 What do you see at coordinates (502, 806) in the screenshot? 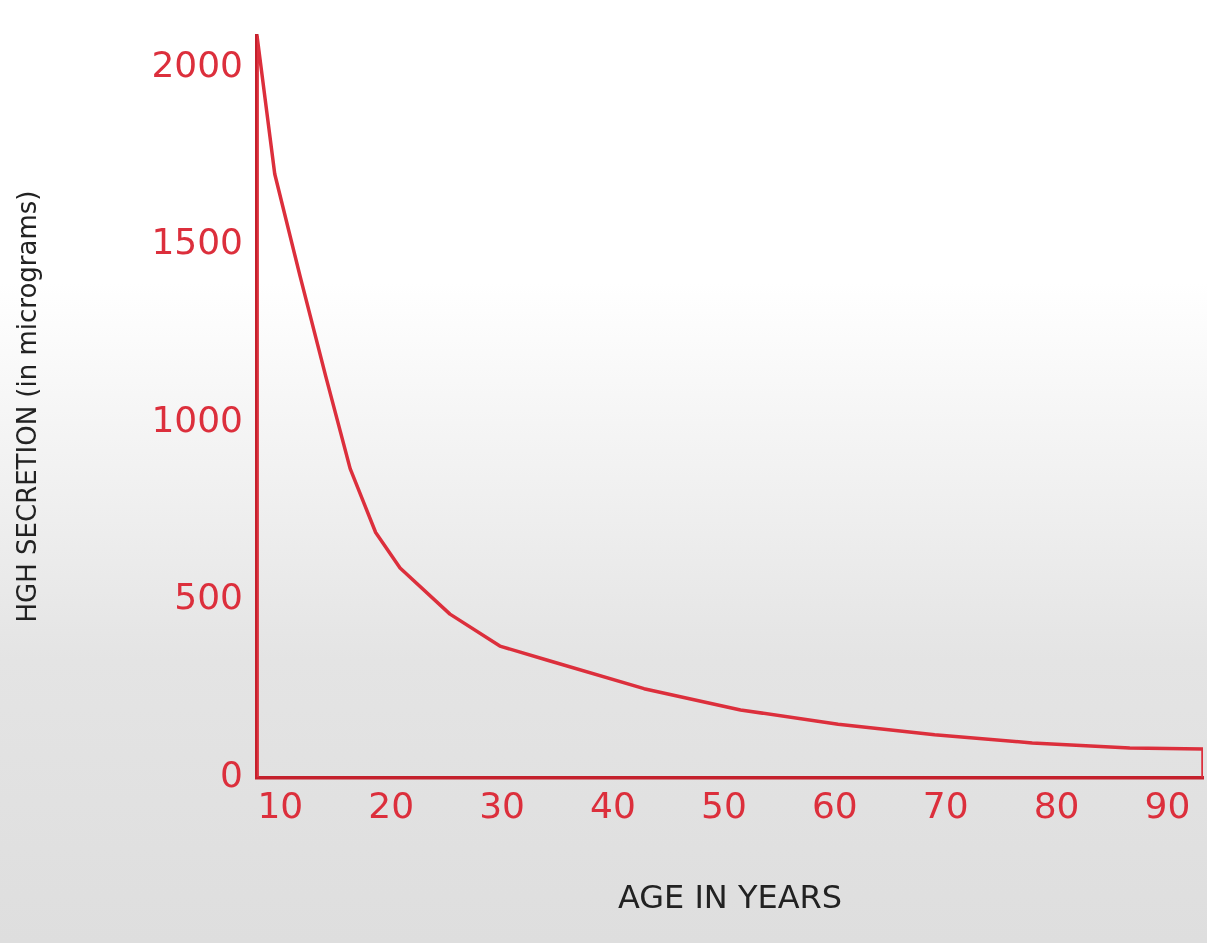
I see `x-tick-label: 30` at bounding box center [502, 806].